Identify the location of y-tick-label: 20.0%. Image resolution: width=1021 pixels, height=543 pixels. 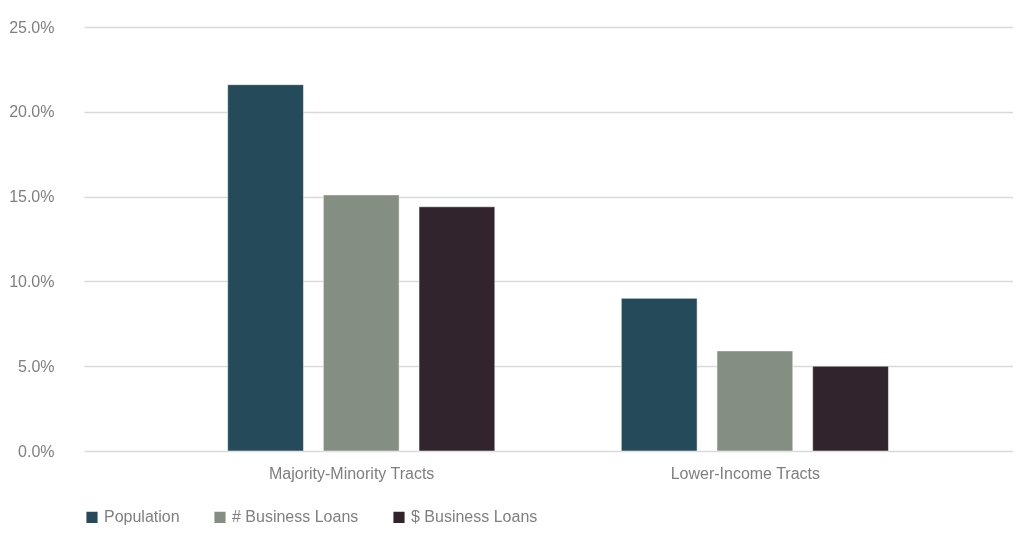
(32, 112).